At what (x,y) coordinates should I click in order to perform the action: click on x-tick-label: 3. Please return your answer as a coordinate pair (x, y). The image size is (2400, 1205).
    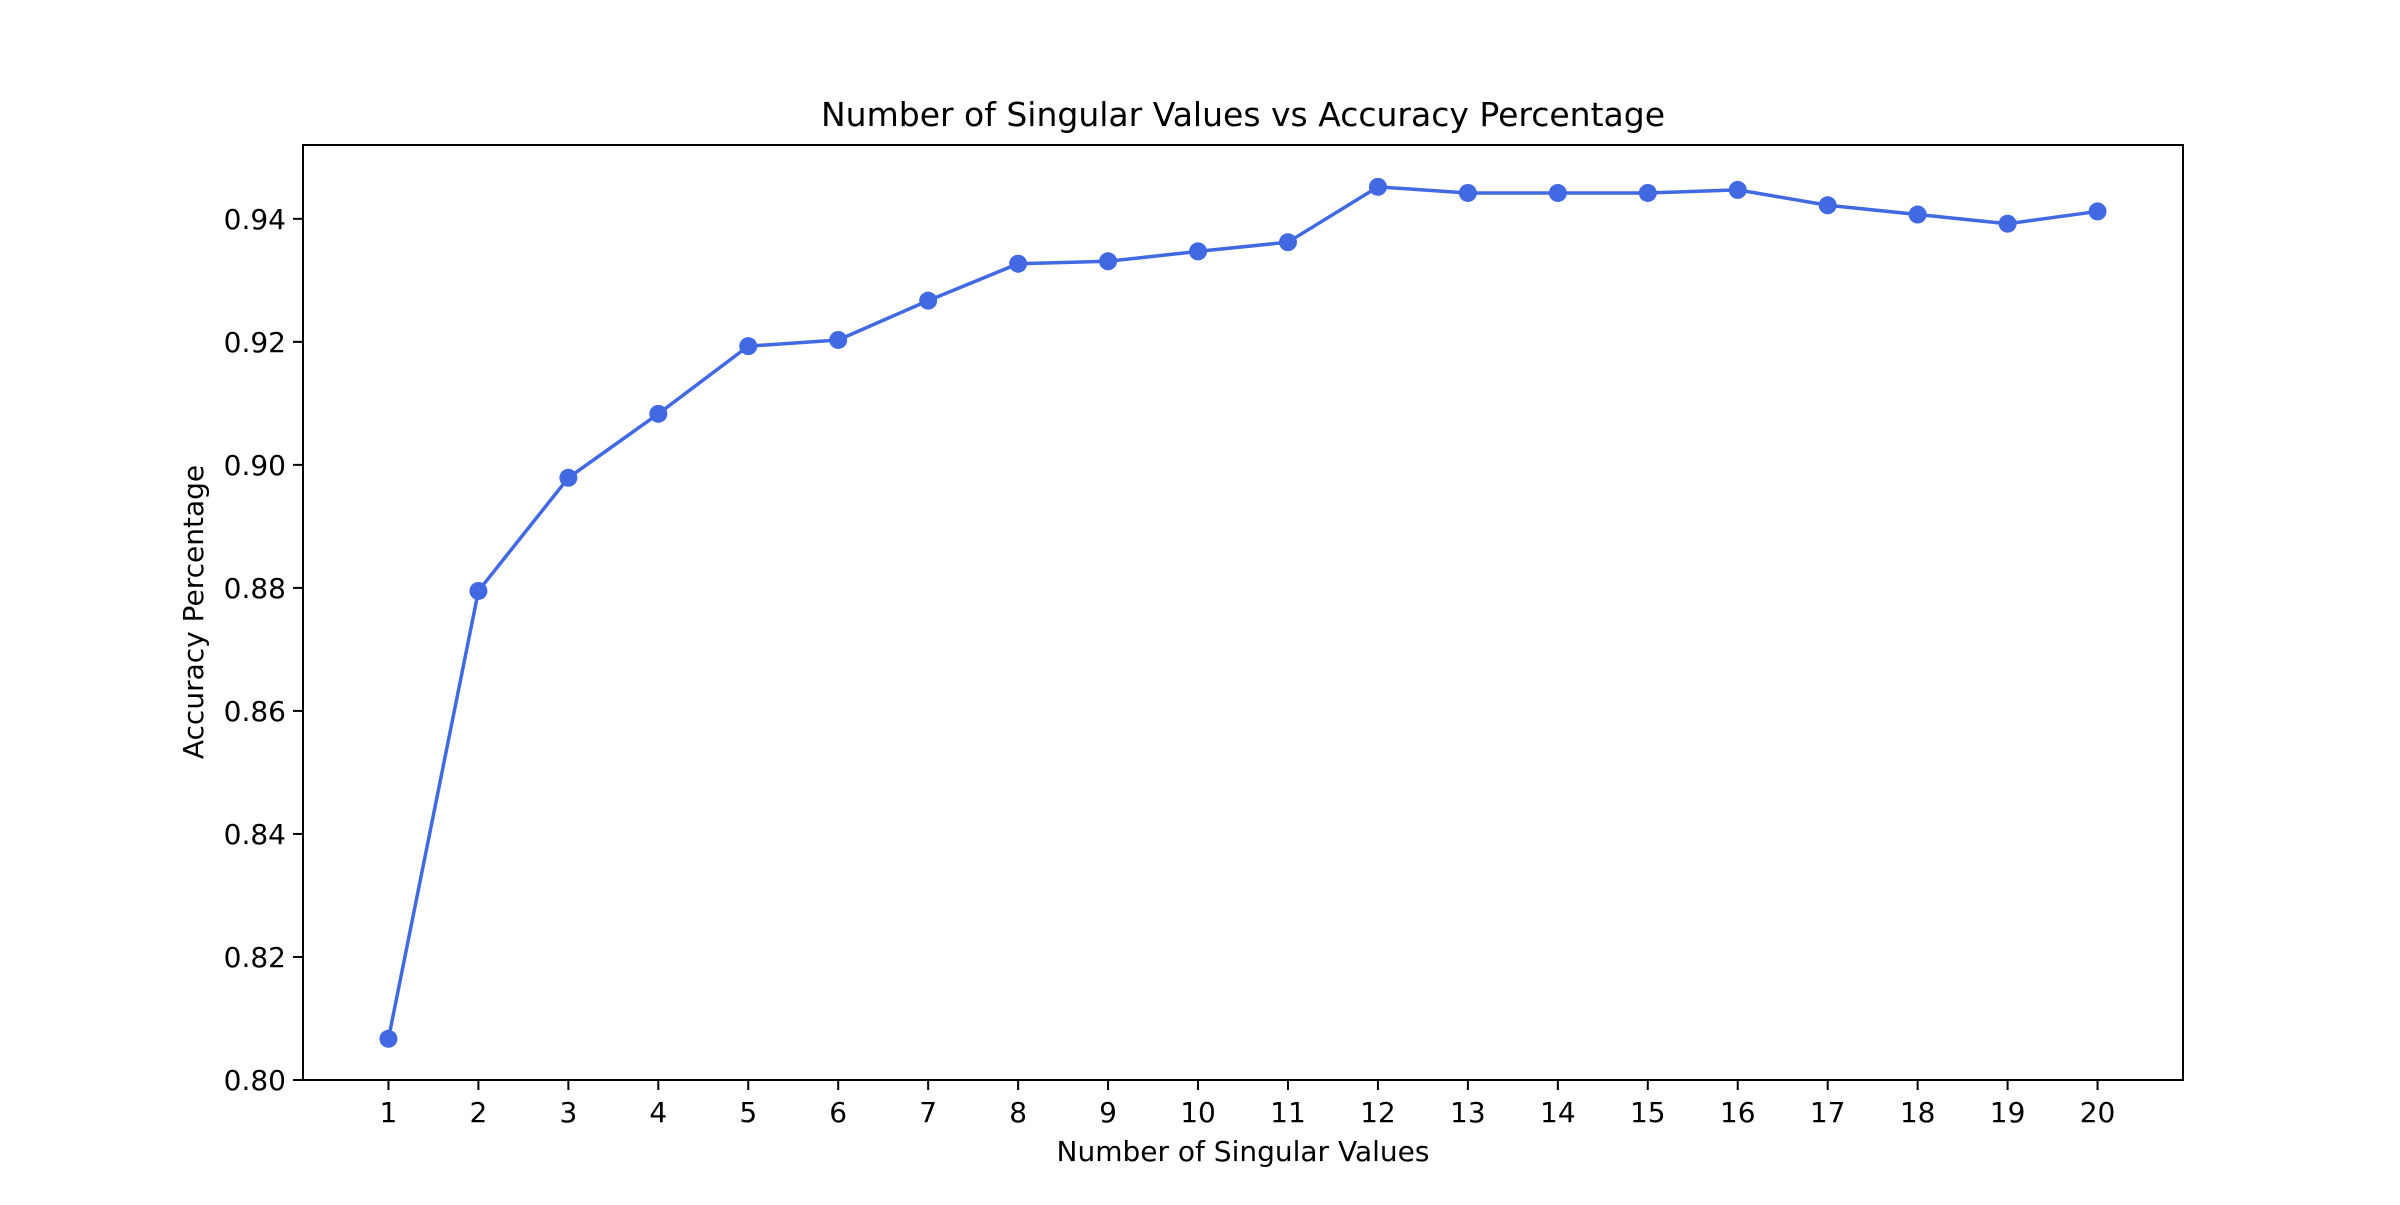
    Looking at the image, I should click on (568, 1112).